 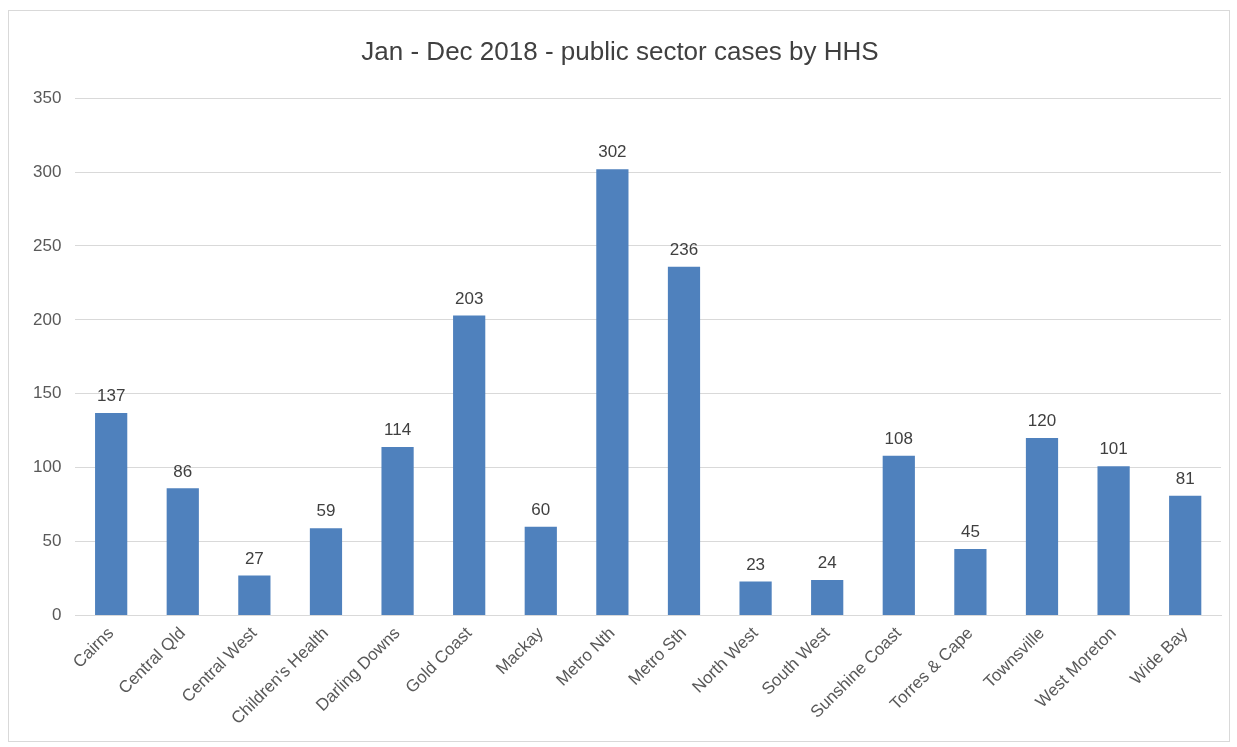 I want to click on data-label: 60, so click(x=541, y=509).